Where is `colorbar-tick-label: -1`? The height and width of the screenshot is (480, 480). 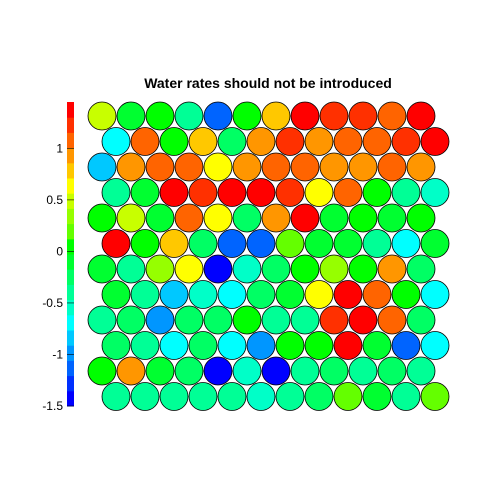 colorbar-tick-label: -1 is located at coordinates (57, 354).